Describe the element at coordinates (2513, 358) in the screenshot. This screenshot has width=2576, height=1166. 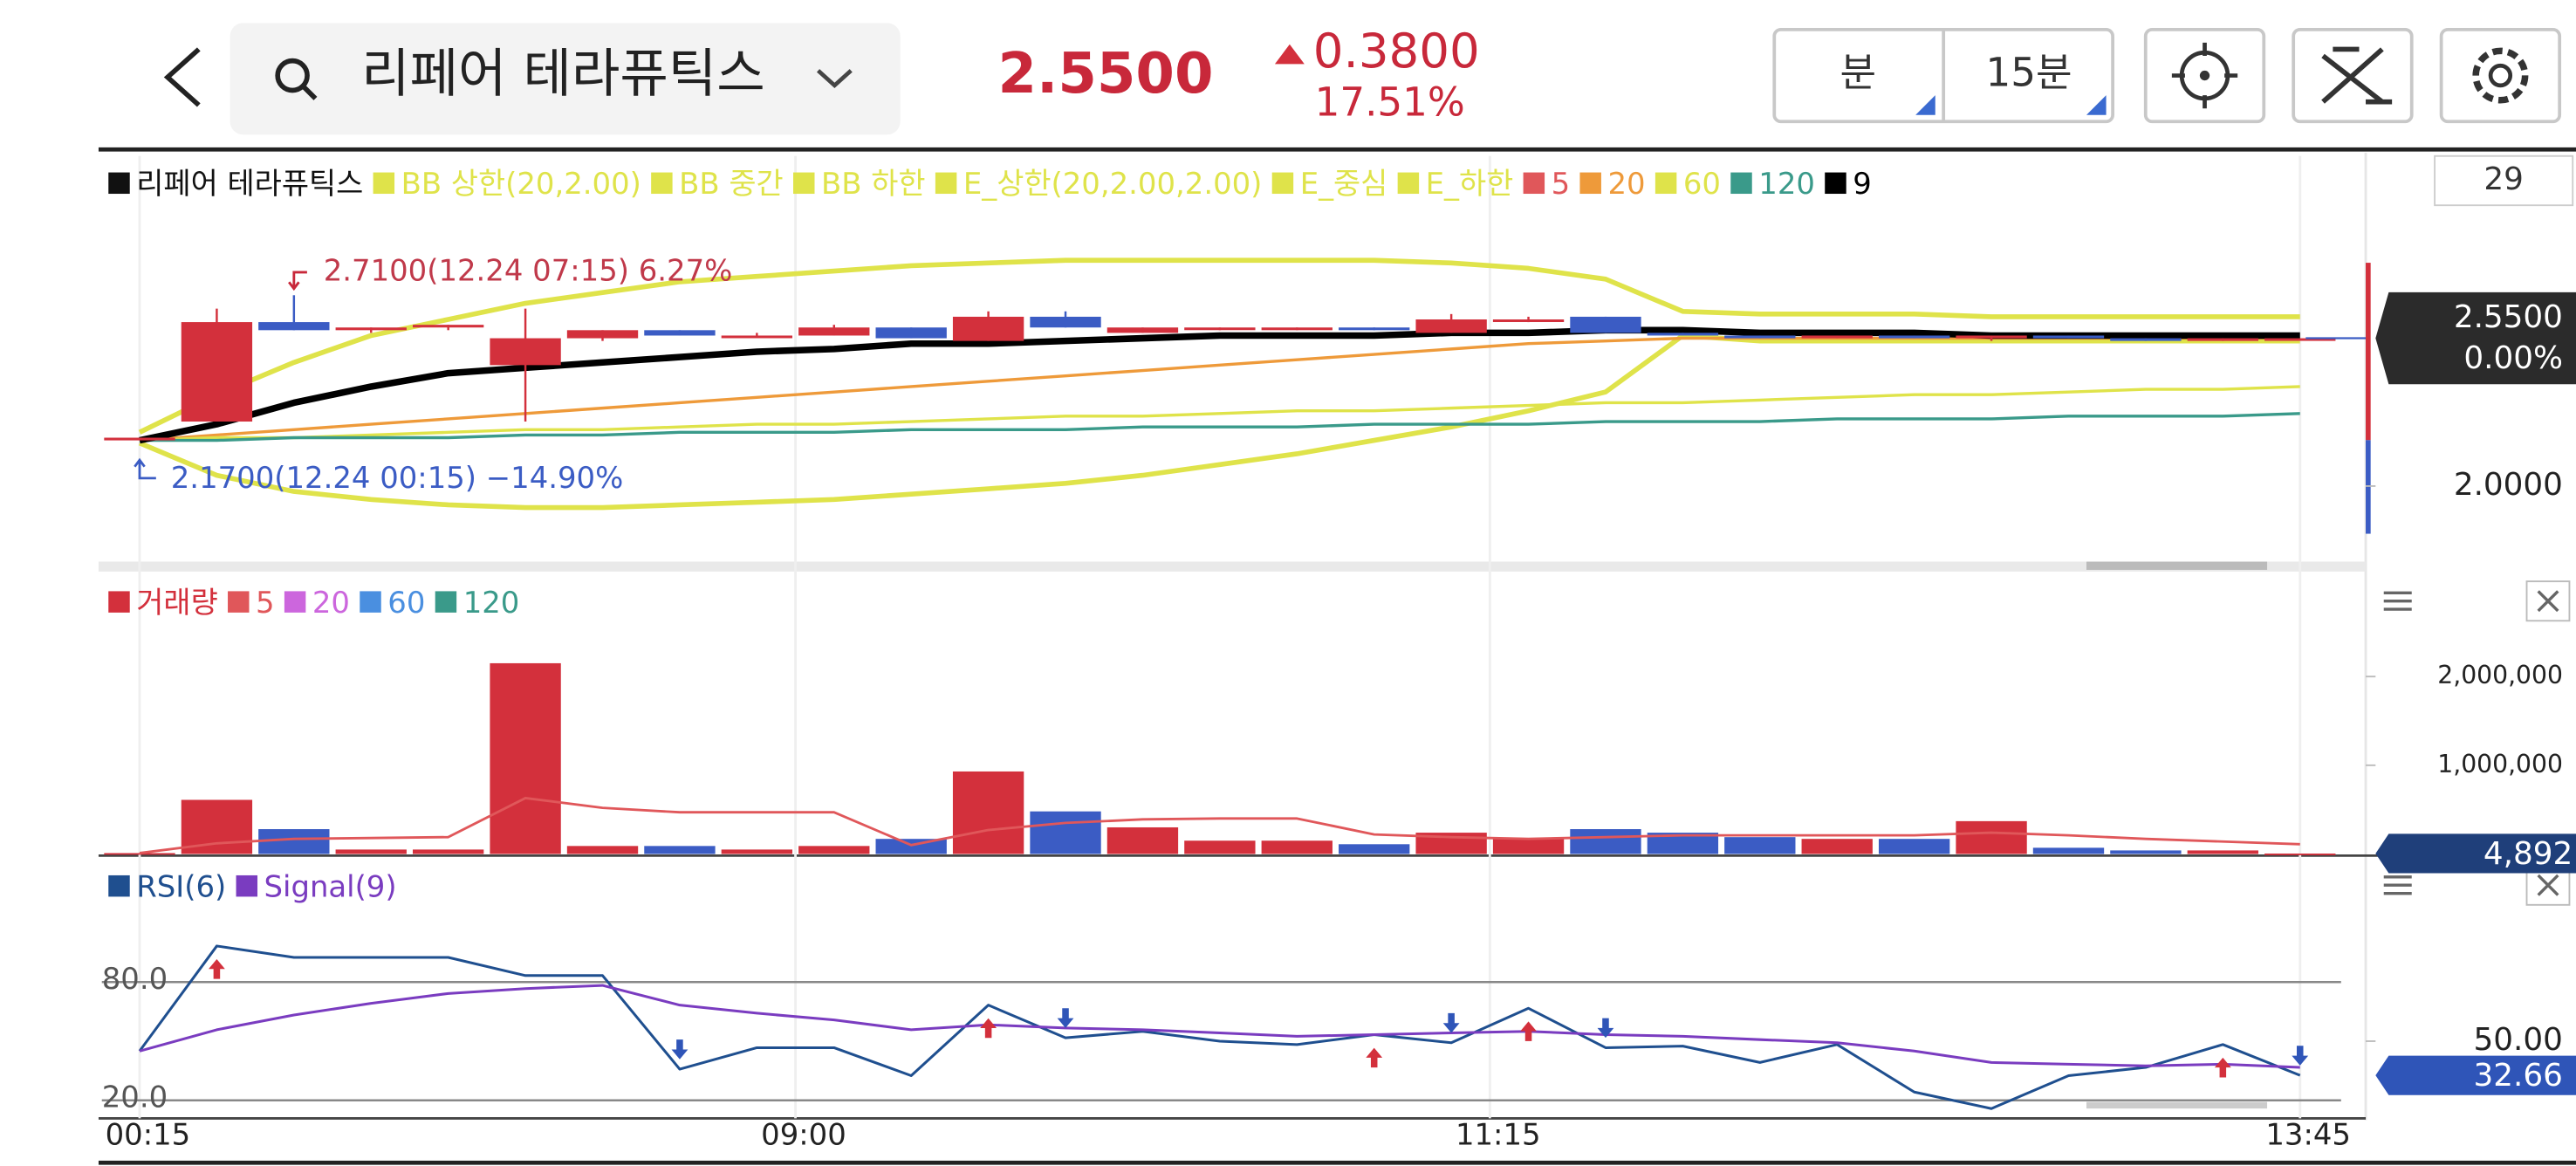
I see `current-change-label: 0.00%` at that location.